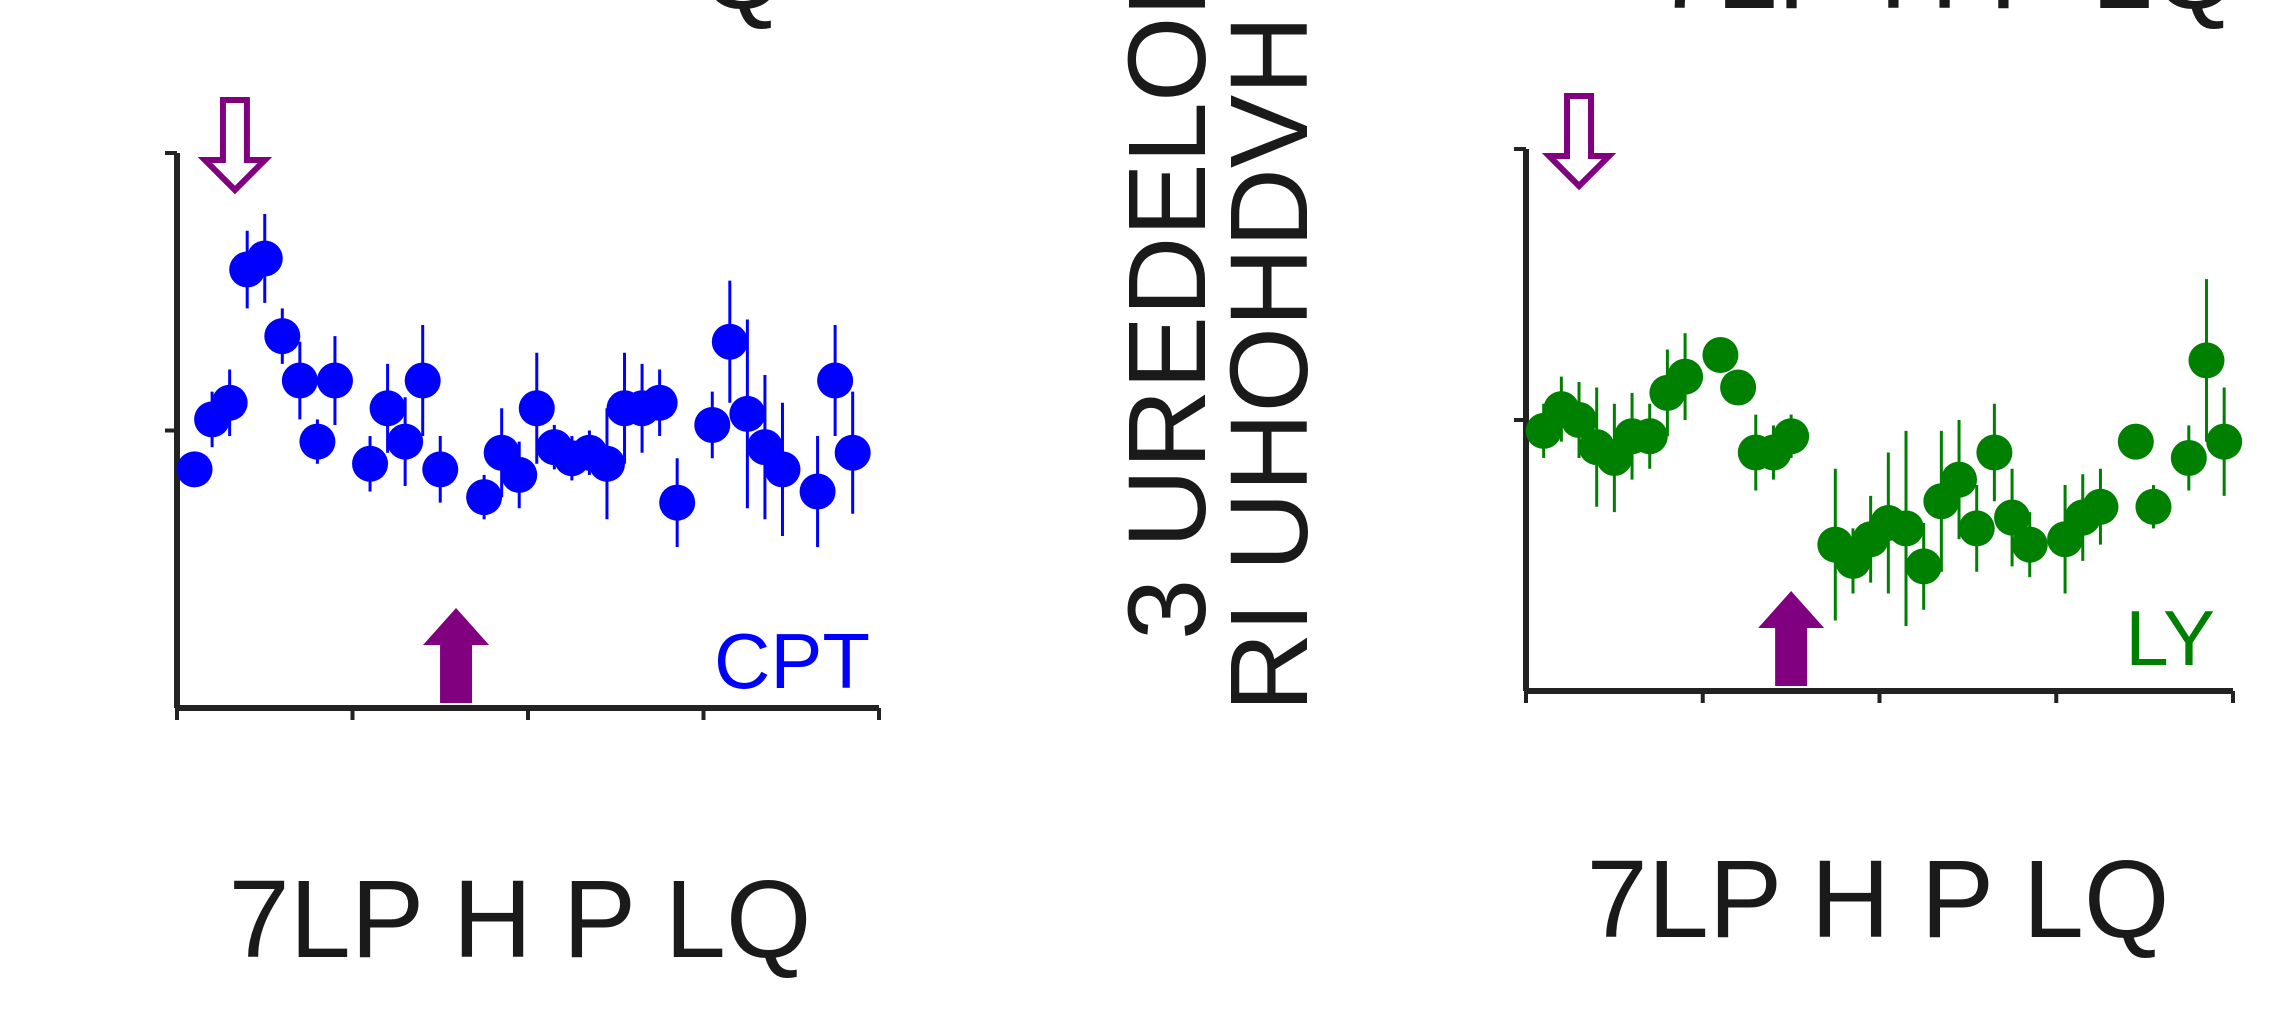  I want to click on top-left-fragment: Q, so click(743, 16).